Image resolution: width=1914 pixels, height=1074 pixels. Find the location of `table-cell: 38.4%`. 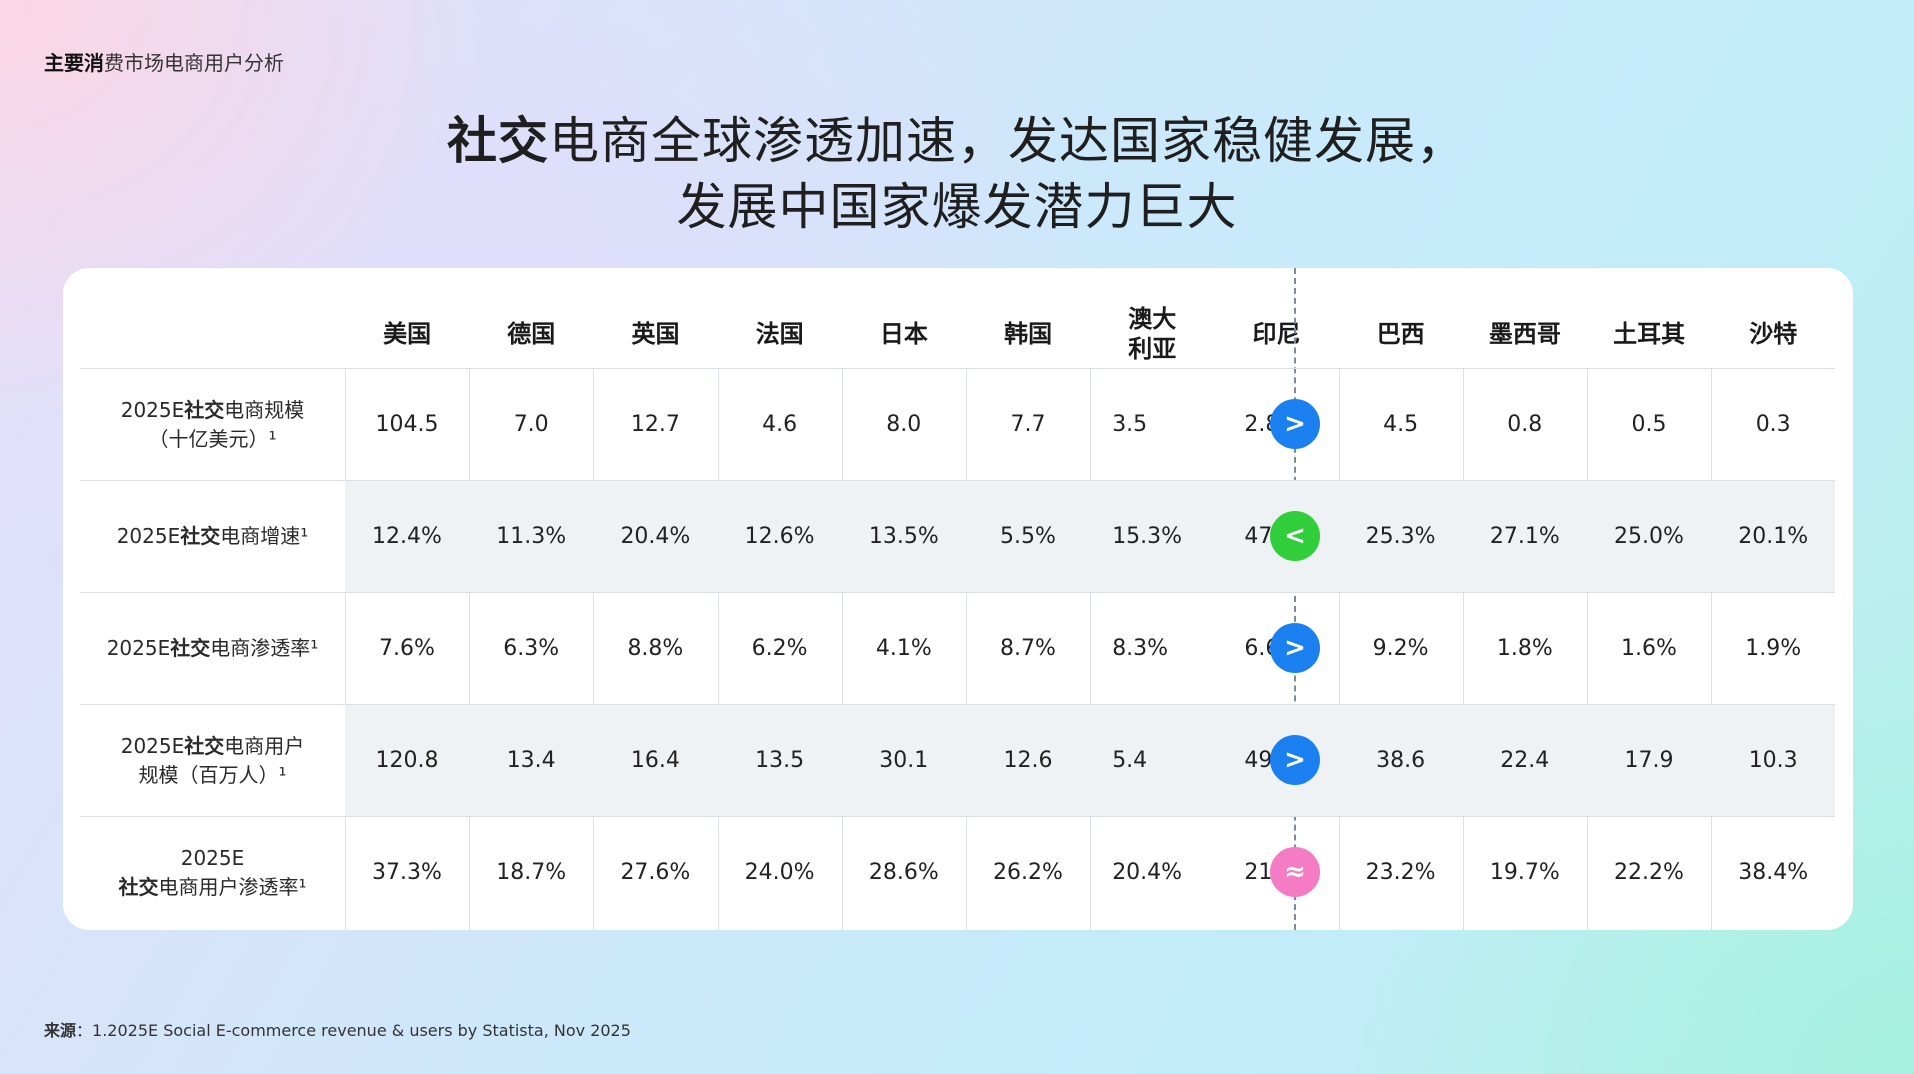

table-cell: 38.4% is located at coordinates (1773, 872).